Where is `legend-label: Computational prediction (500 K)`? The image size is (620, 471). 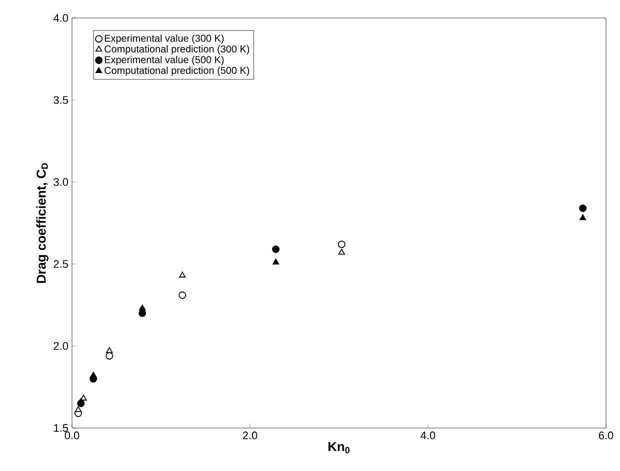
legend-label: Computational prediction (500 K) is located at coordinates (177, 71).